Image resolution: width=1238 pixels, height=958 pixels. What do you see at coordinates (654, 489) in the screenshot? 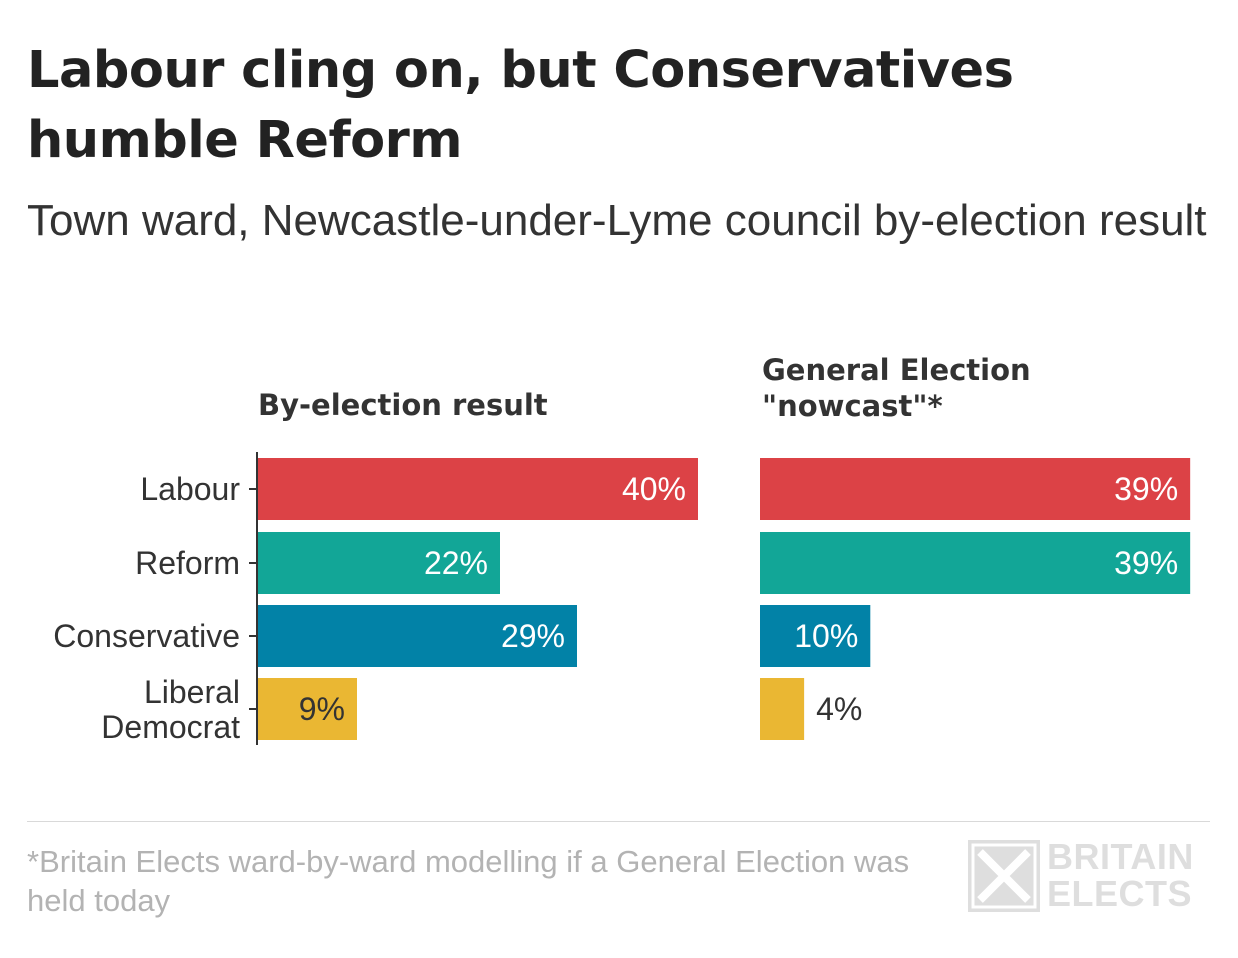
I see `data-label: 40%` at bounding box center [654, 489].